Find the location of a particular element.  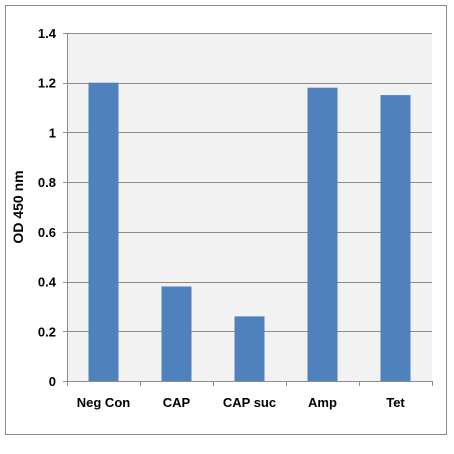

bar-tet is located at coordinates (396, 238).